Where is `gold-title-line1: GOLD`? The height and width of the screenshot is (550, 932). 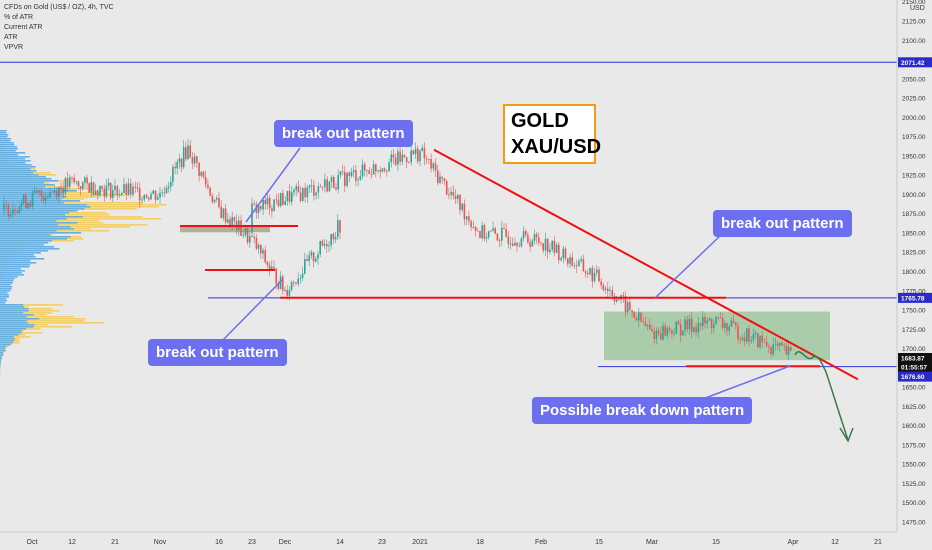
gold-title-line1: GOLD is located at coordinates (540, 121).